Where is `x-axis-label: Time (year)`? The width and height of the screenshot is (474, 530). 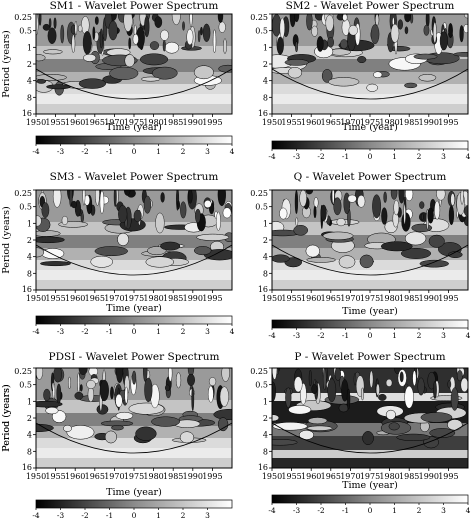 x-axis-label: Time (year) is located at coordinates (134, 127).